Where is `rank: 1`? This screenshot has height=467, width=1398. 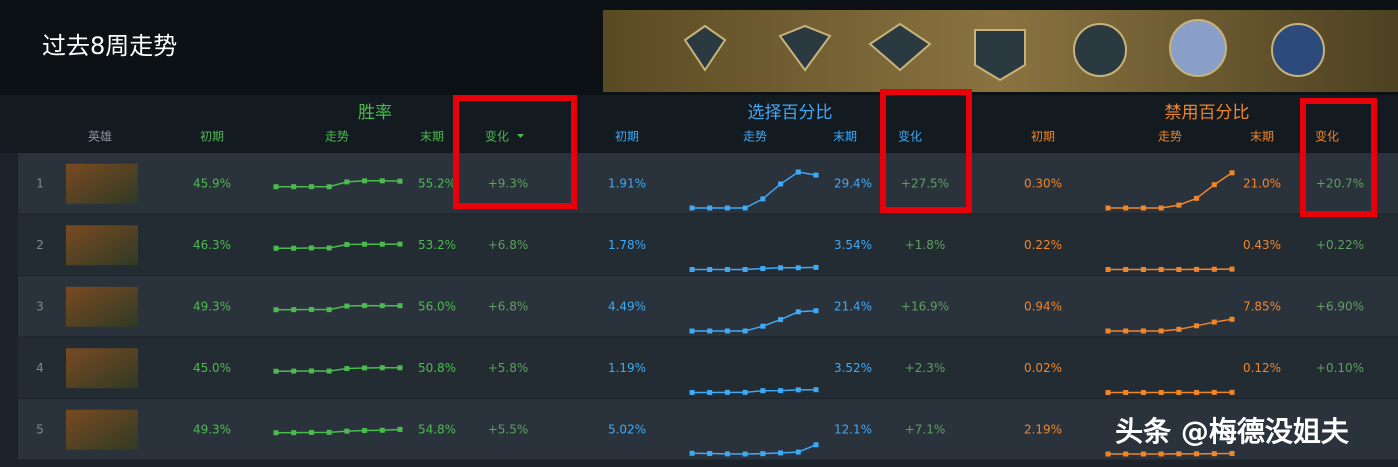 rank: 1 is located at coordinates (40, 183).